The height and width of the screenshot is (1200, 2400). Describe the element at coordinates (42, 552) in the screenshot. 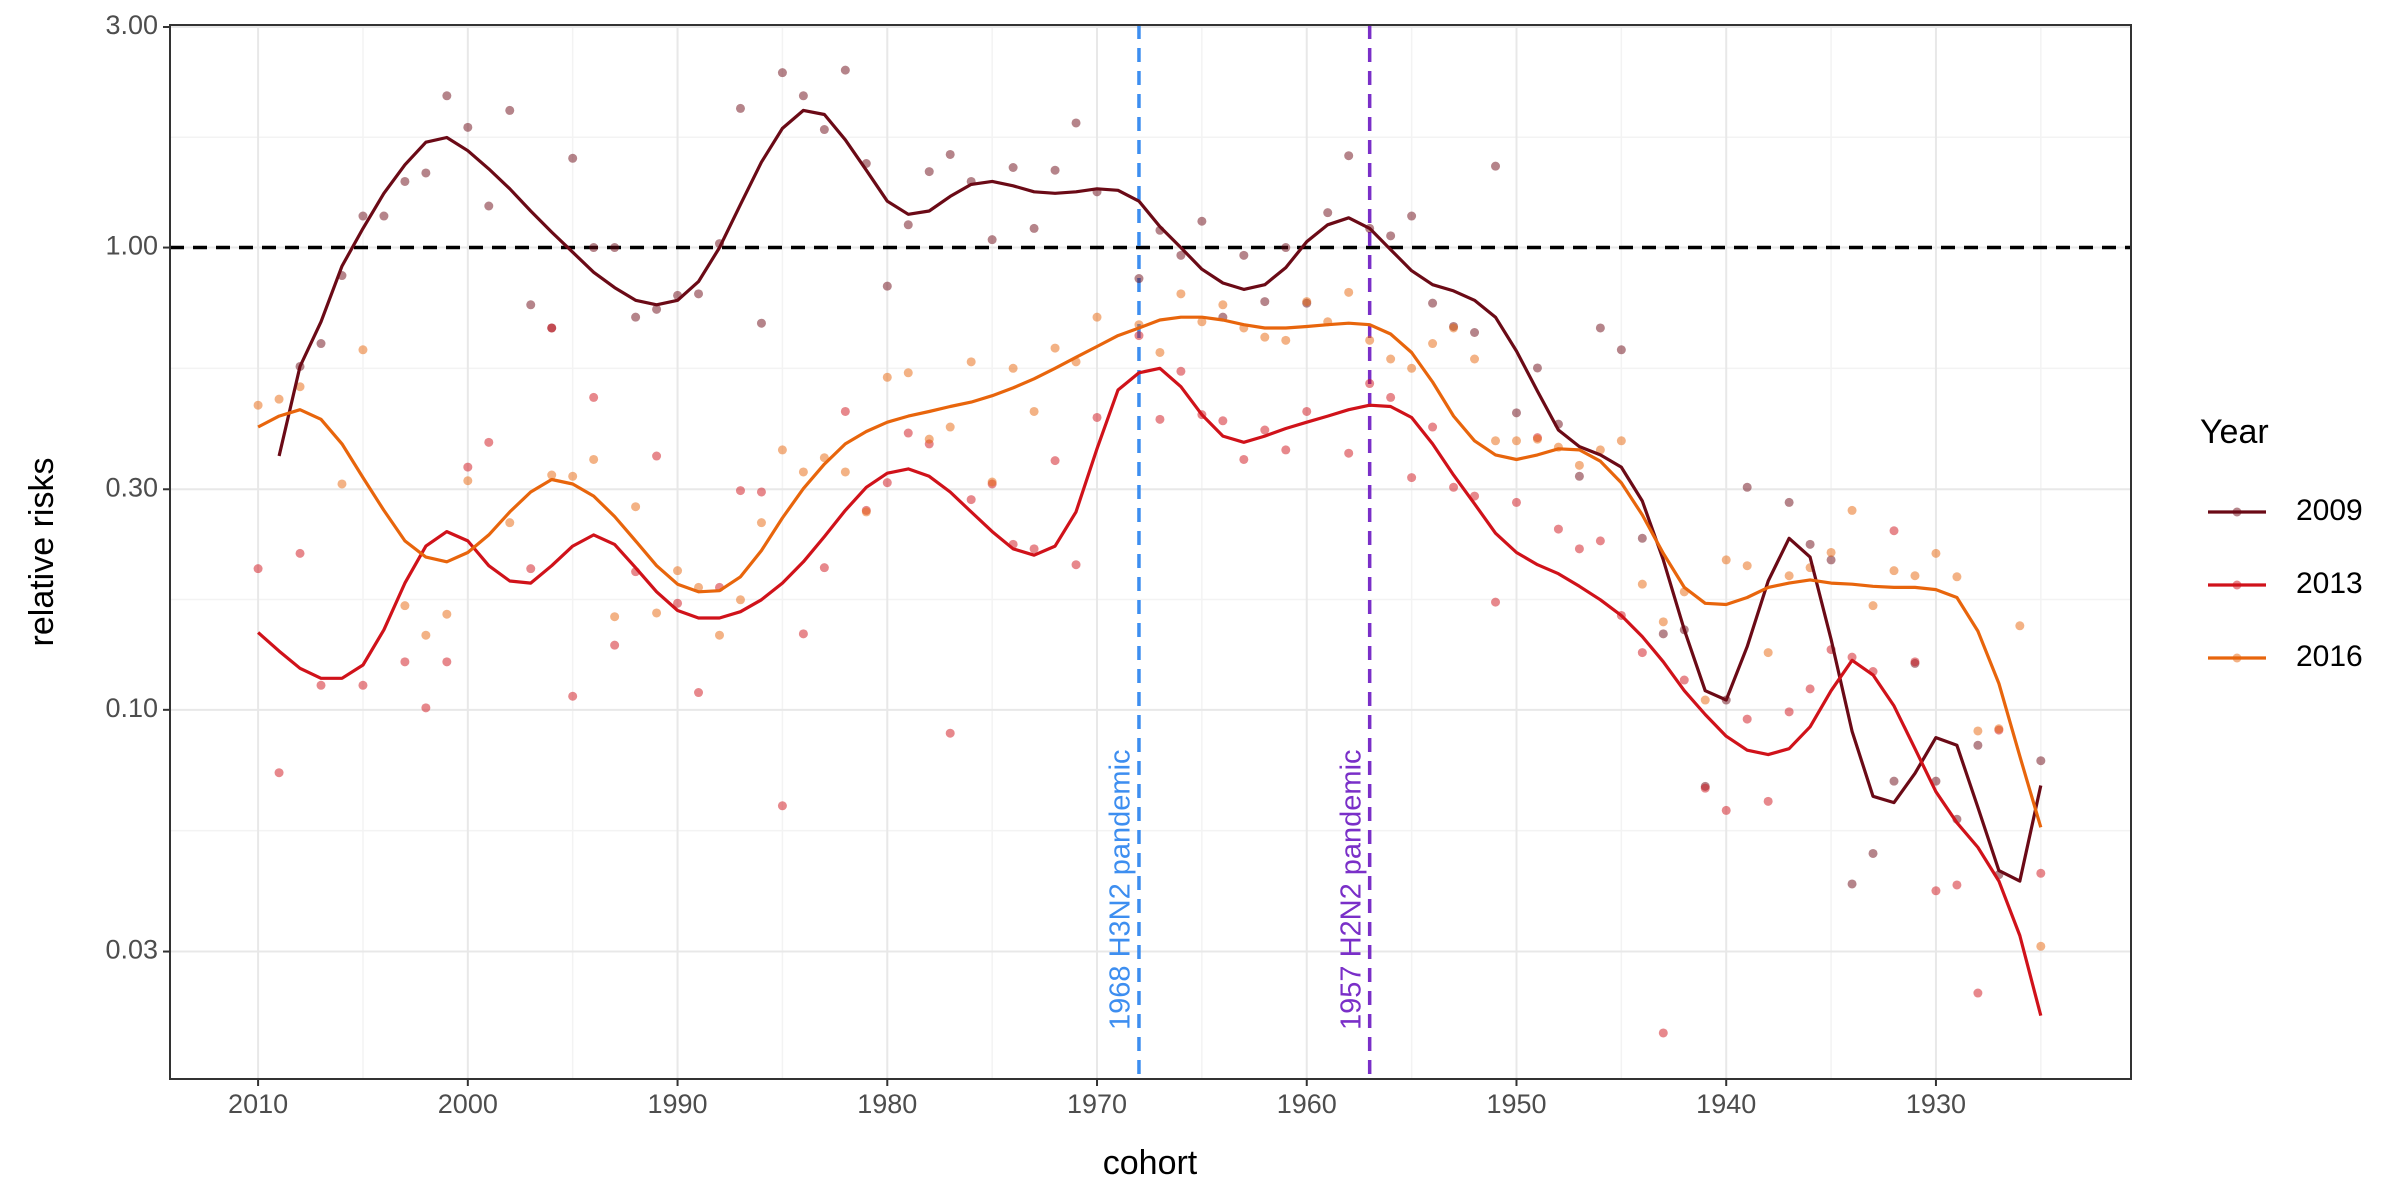

I see `y-axis-title: relative risks` at that location.